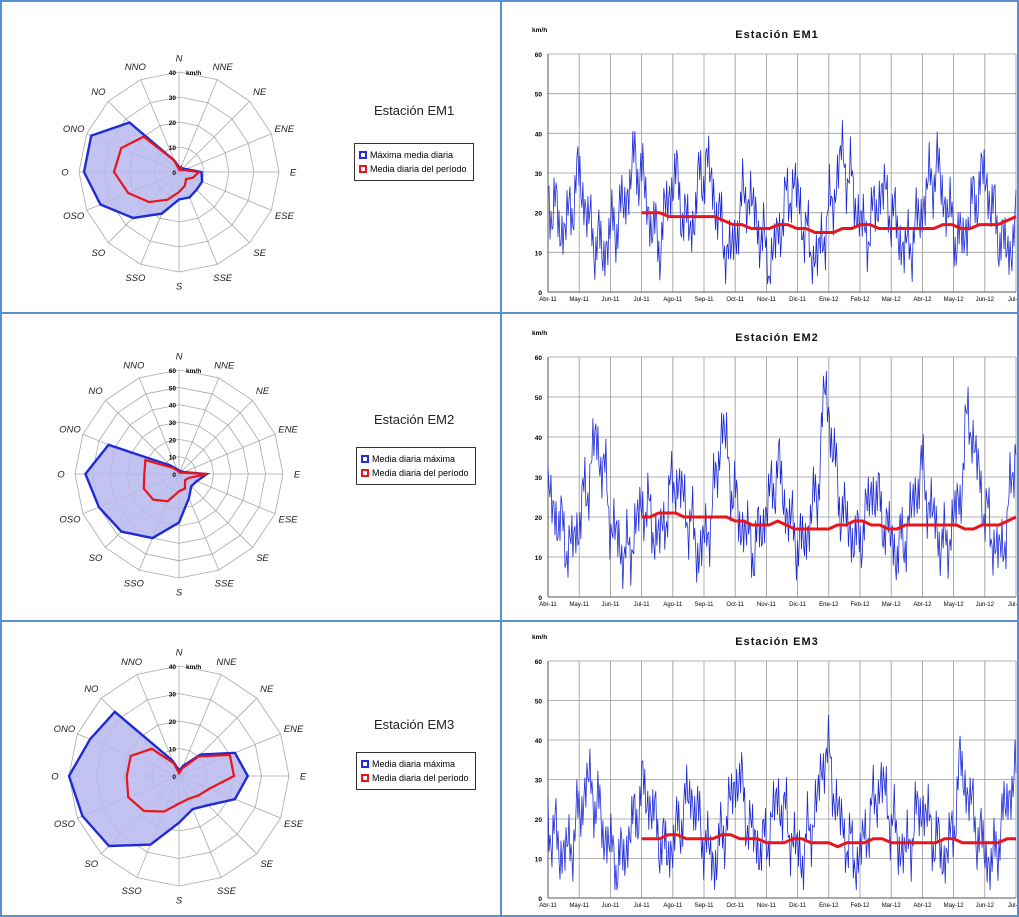 The image size is (1019, 917). I want to click on chart-title: Estación EM1, so click(777, 35).